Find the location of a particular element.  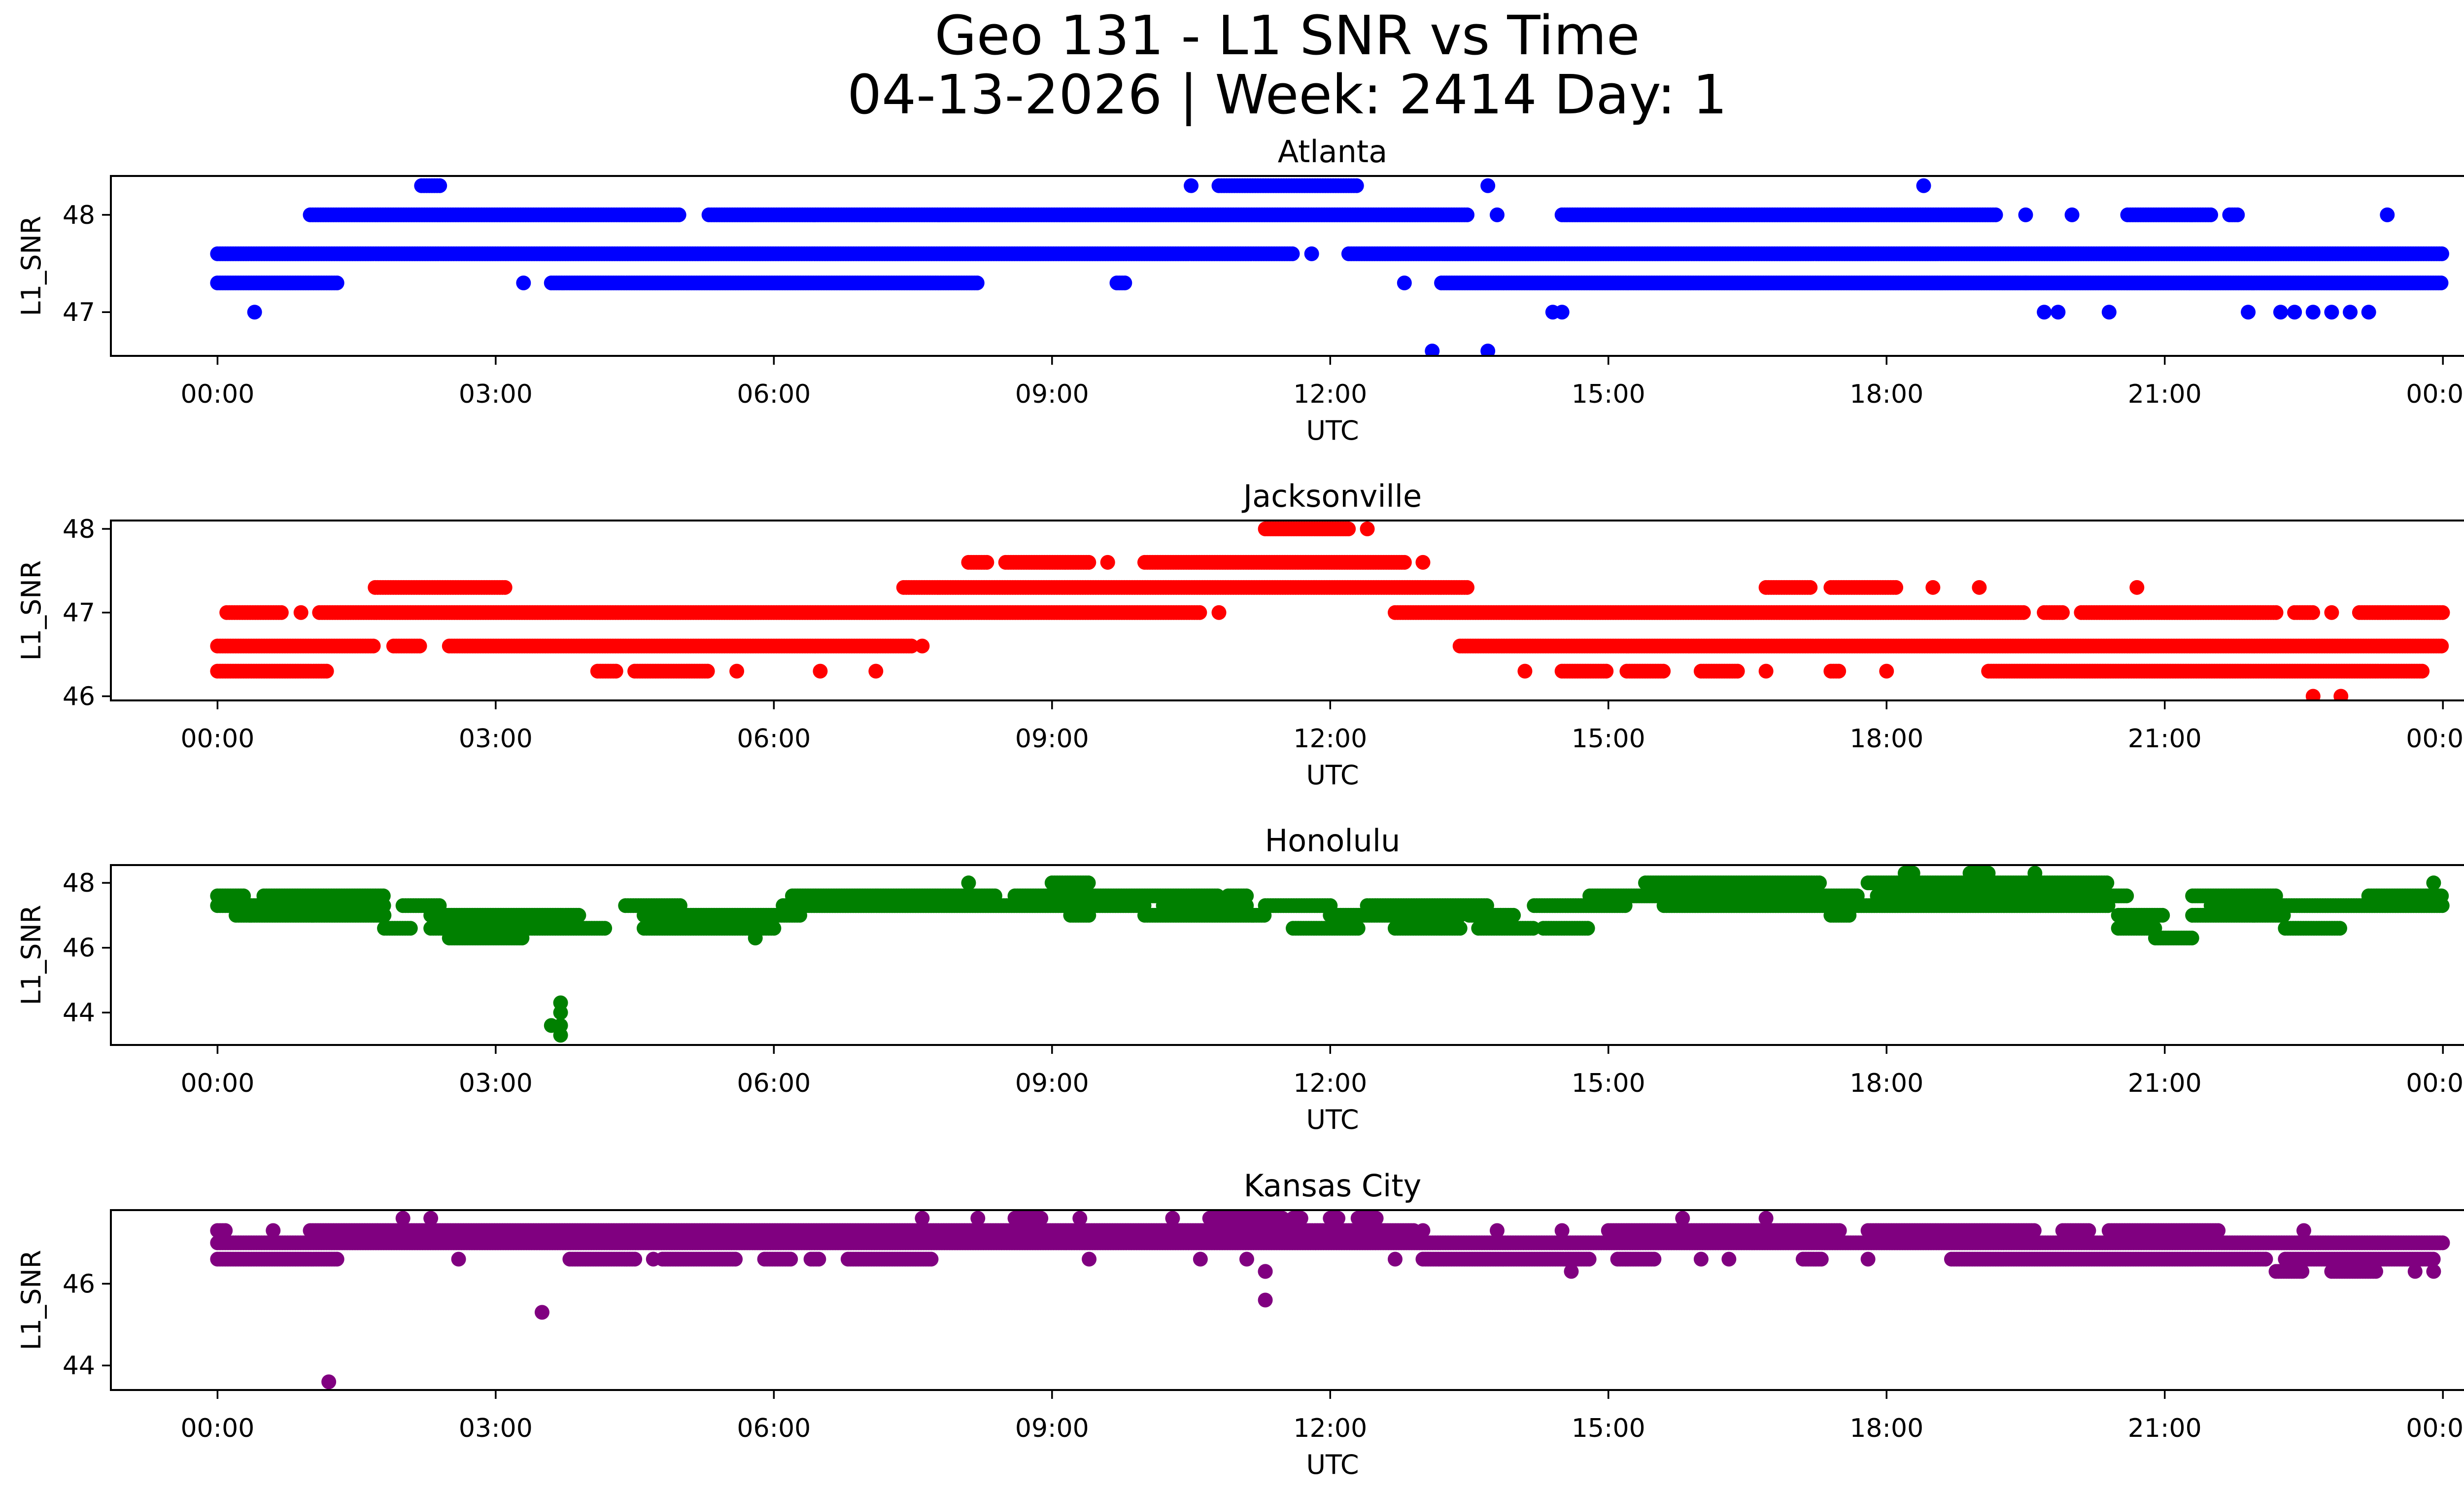

y-tick-label: 47 is located at coordinates (79, 613).